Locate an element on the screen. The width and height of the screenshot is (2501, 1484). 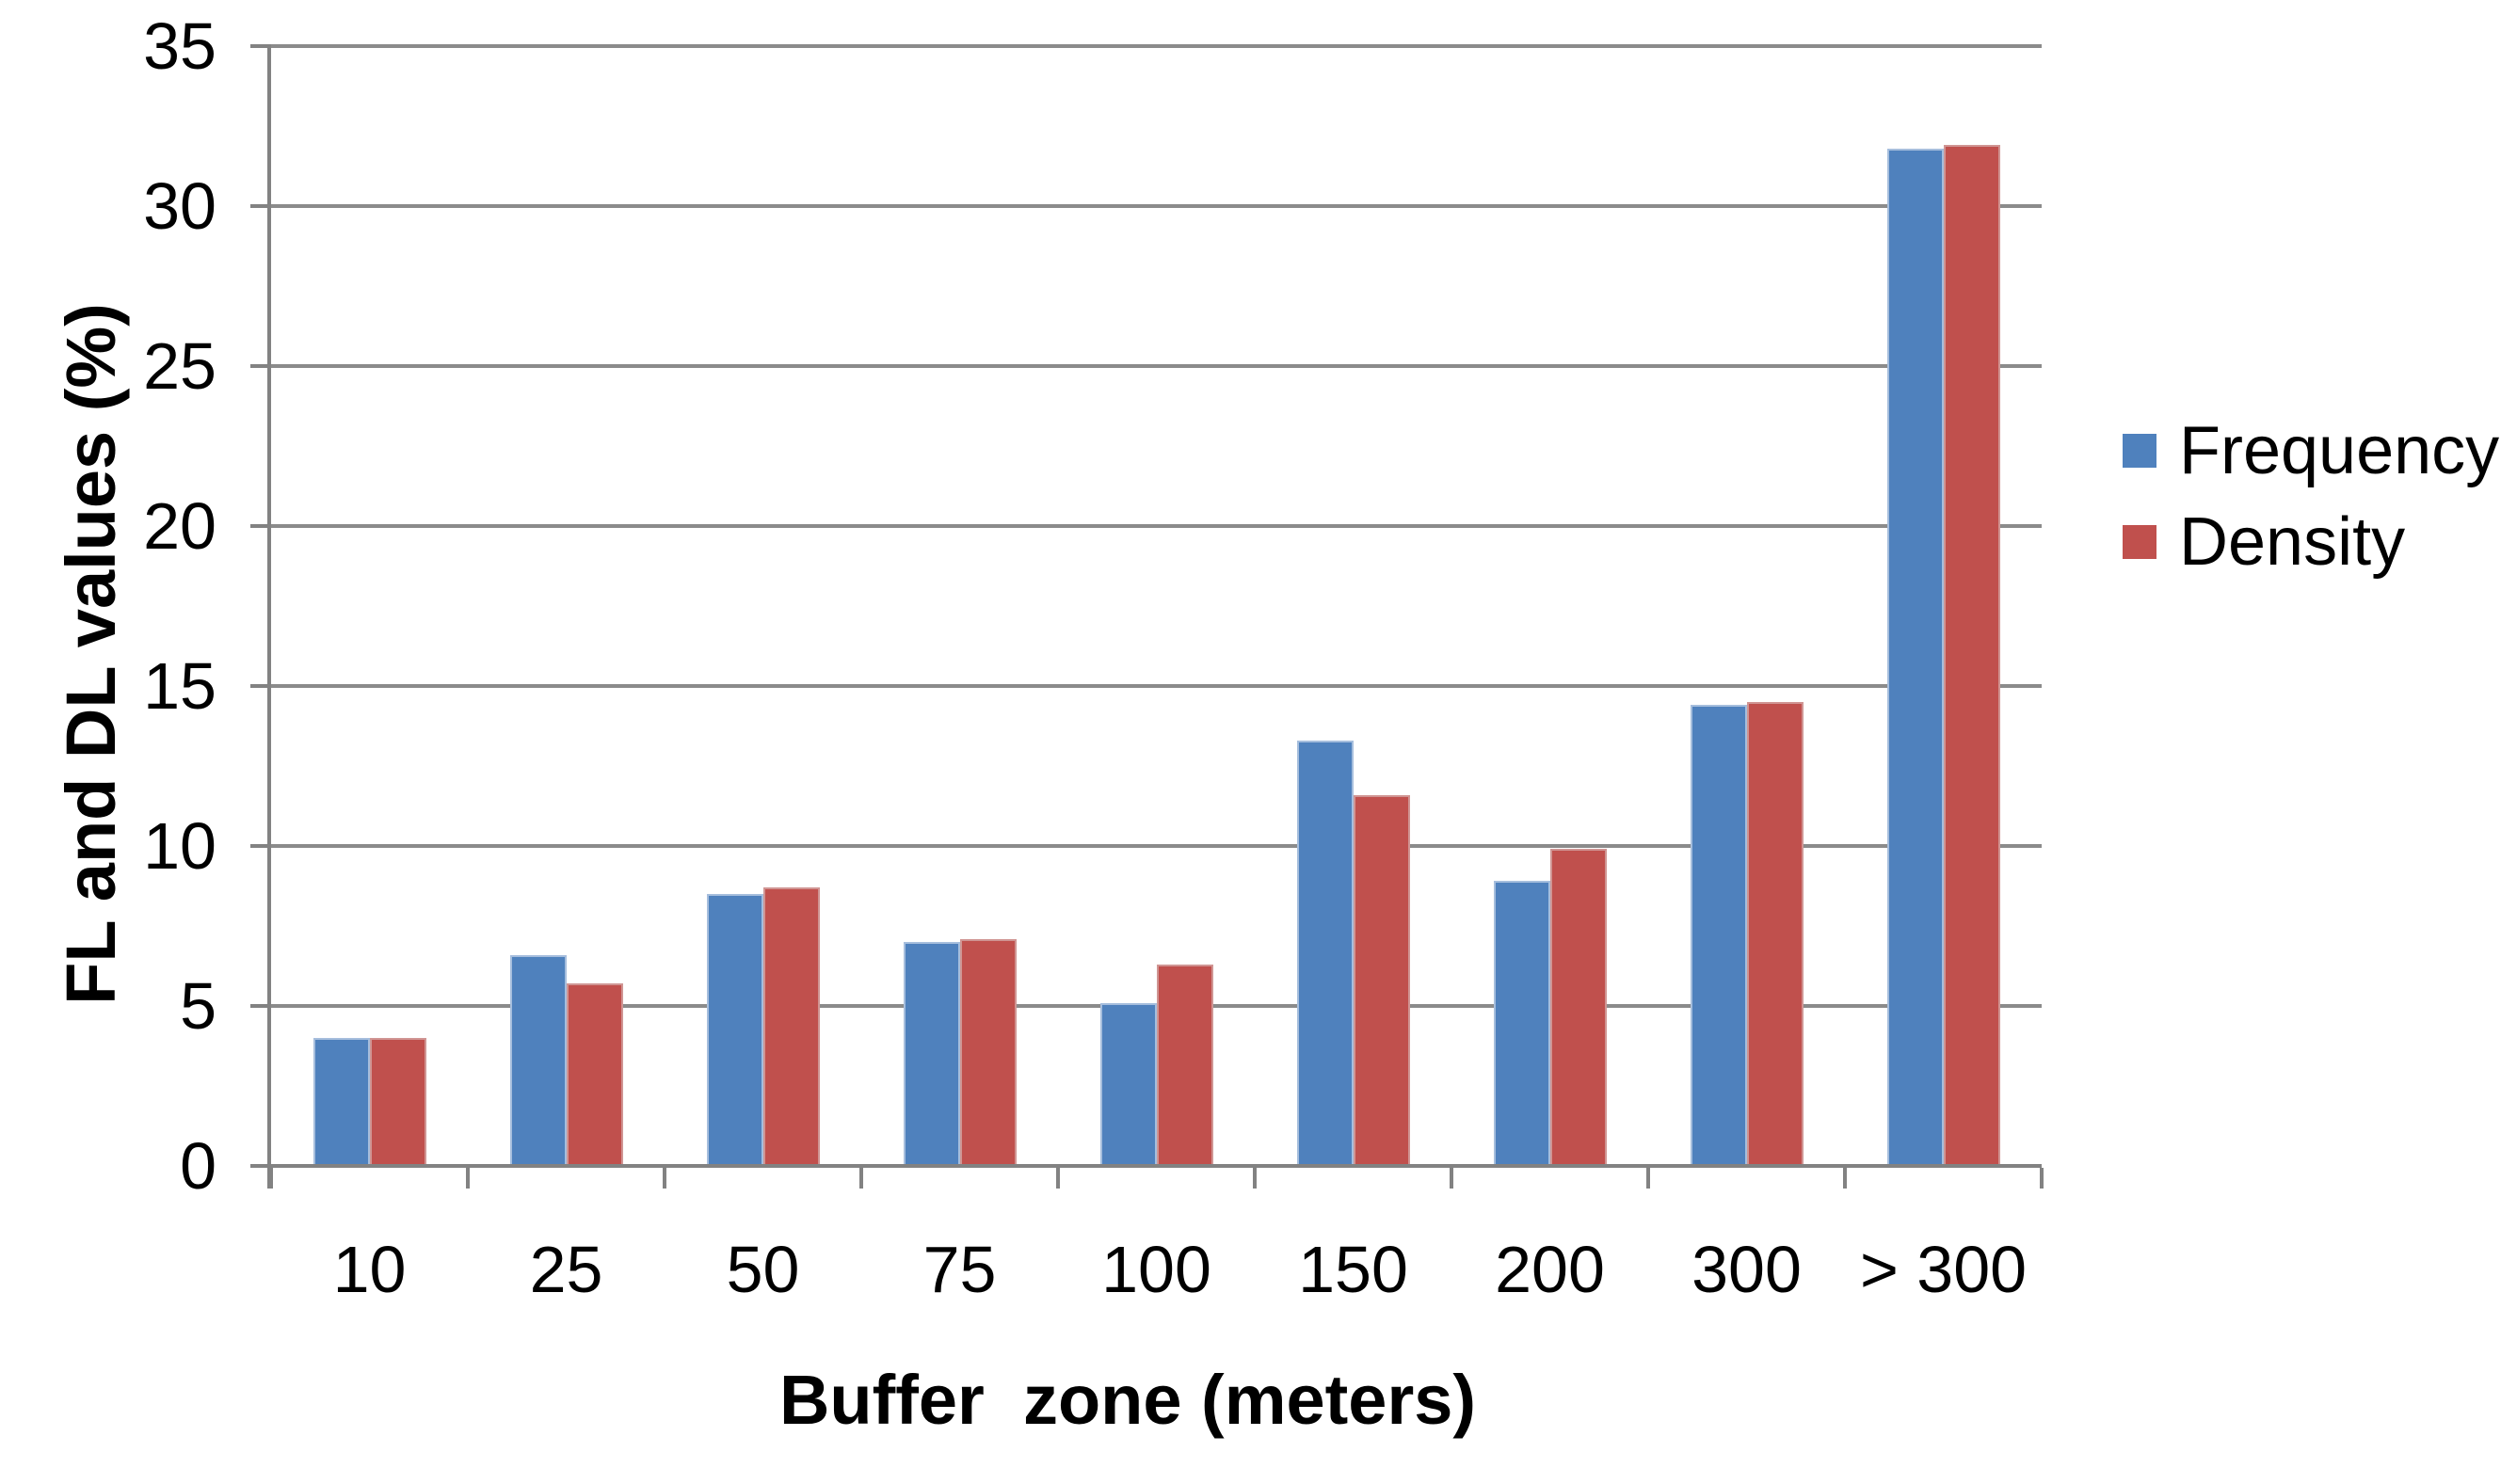
legend-entry-density: Density is located at coordinates (2264, 542).